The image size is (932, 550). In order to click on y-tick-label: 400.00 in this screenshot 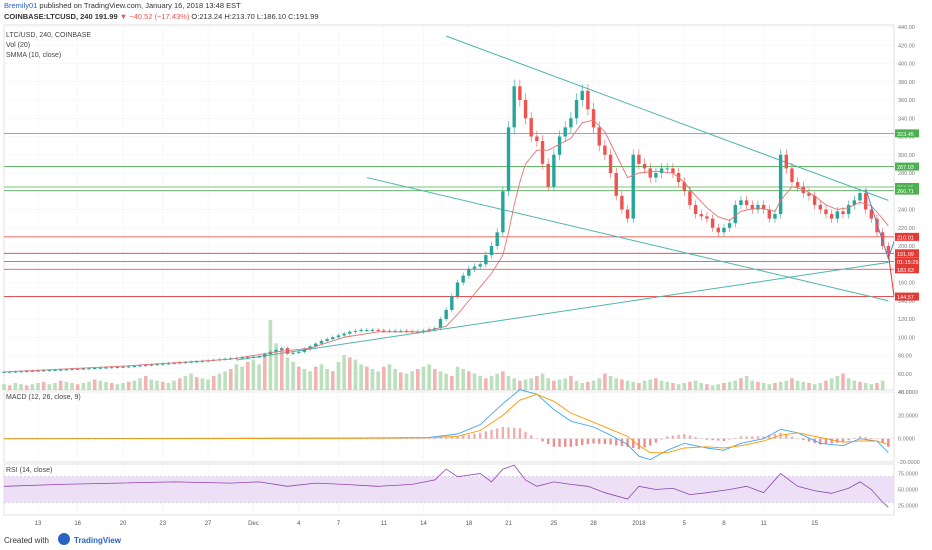, I will do `click(906, 65)`.